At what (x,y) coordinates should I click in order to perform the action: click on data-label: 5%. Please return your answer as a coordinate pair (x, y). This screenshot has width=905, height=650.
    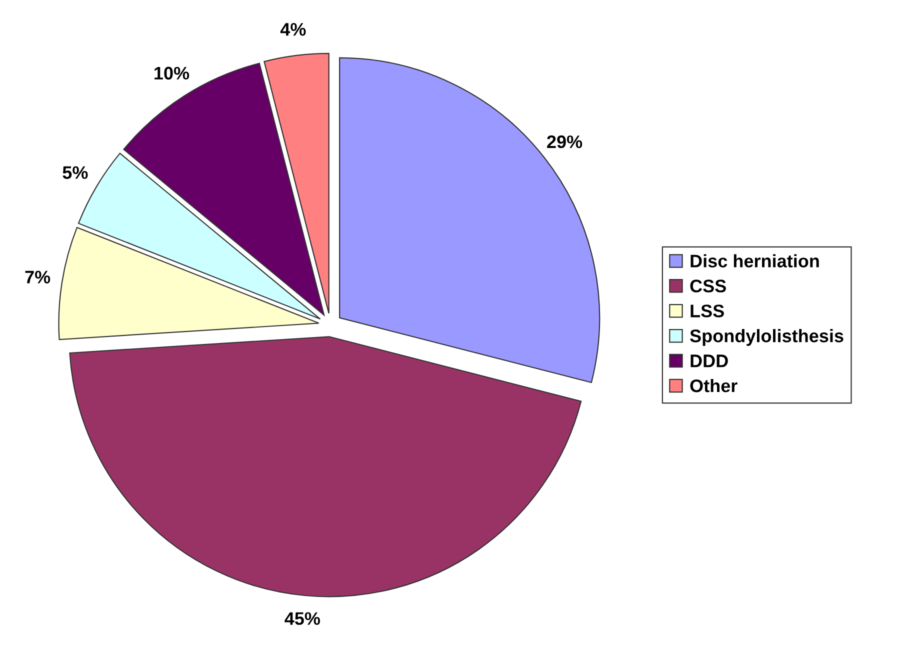
    Looking at the image, I should click on (75, 172).